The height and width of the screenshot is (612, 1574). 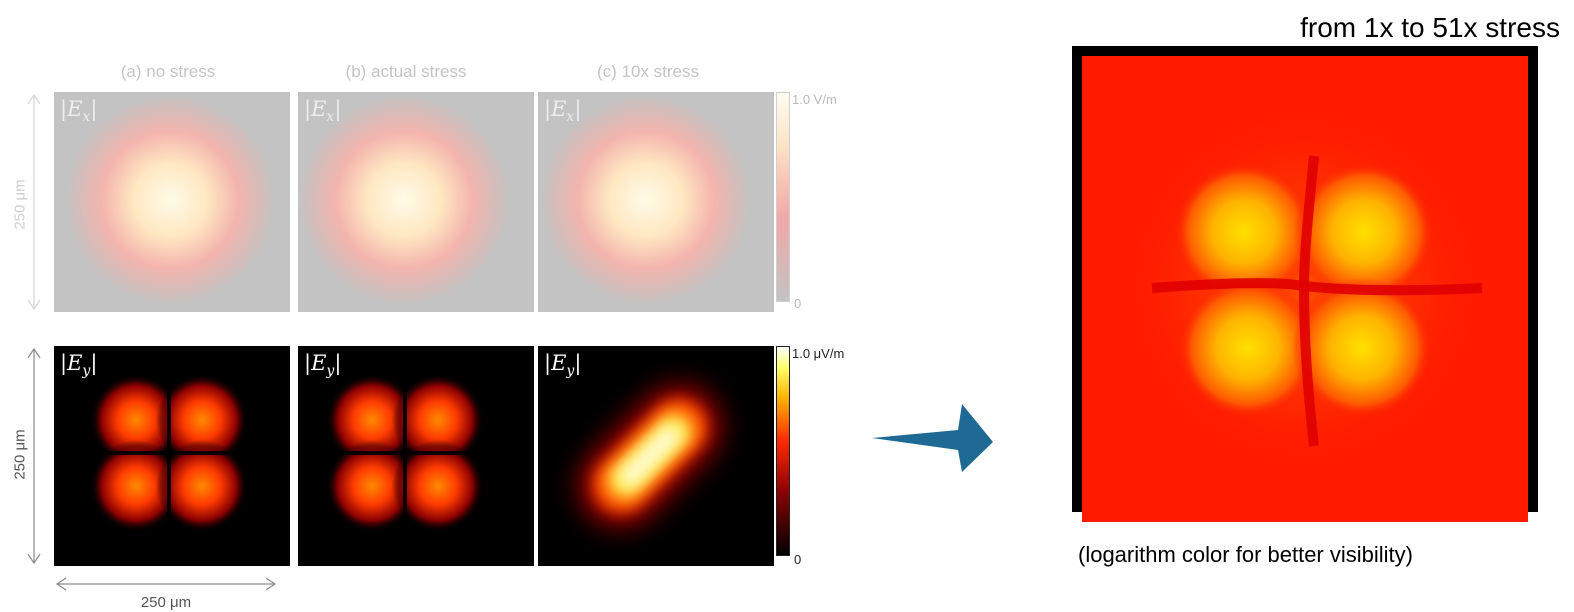 What do you see at coordinates (34, 202) in the screenshot?
I see `height-dimension-arrow-top` at bounding box center [34, 202].